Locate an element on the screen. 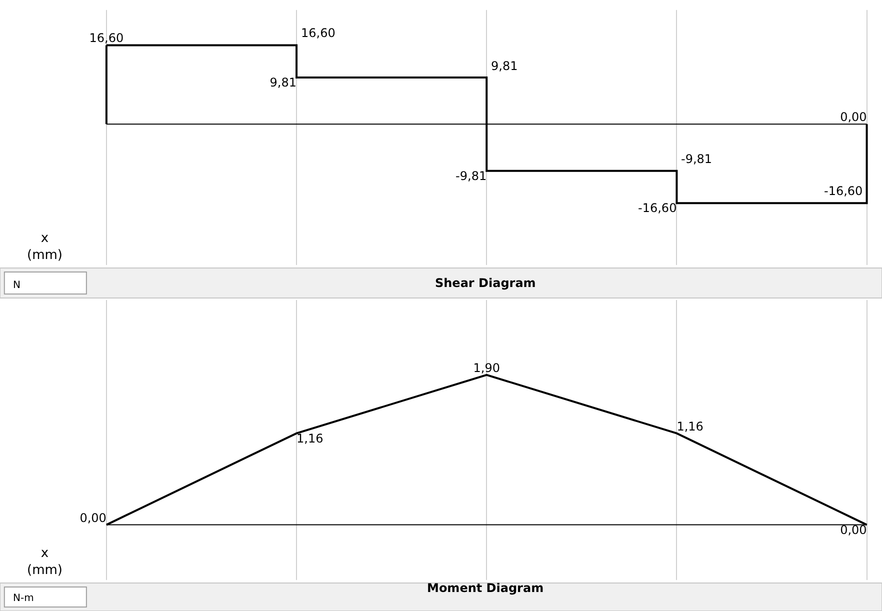 The image size is (882, 611). text: N is located at coordinates (16, 285).